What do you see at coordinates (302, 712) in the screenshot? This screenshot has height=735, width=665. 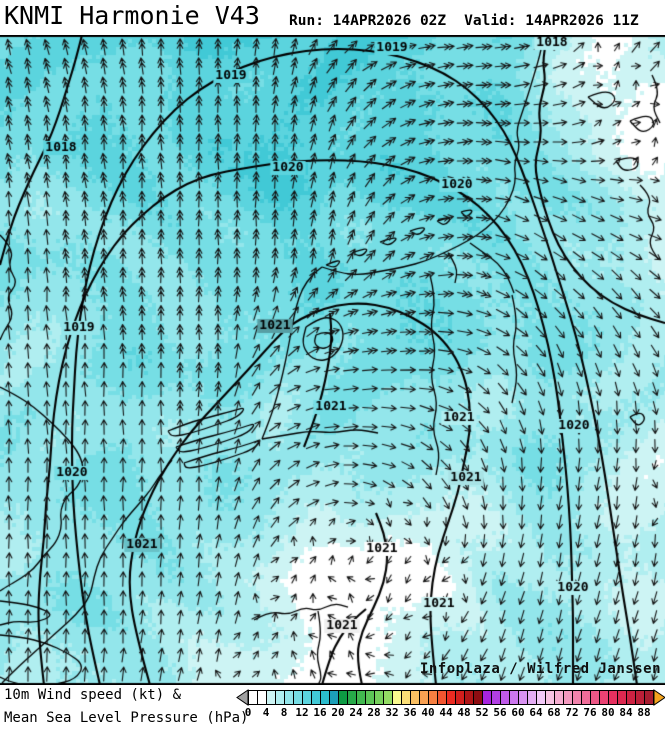 I see `colorbar-tick: 12` at bounding box center [302, 712].